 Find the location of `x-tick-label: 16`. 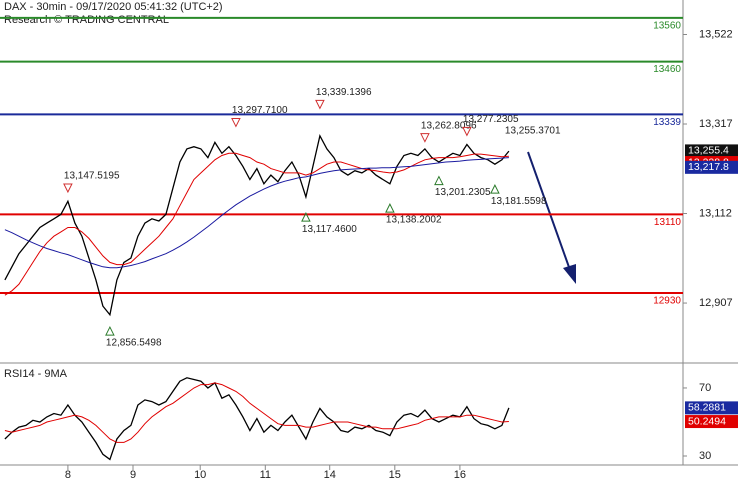

x-tick-label: 16 is located at coordinates (460, 474).